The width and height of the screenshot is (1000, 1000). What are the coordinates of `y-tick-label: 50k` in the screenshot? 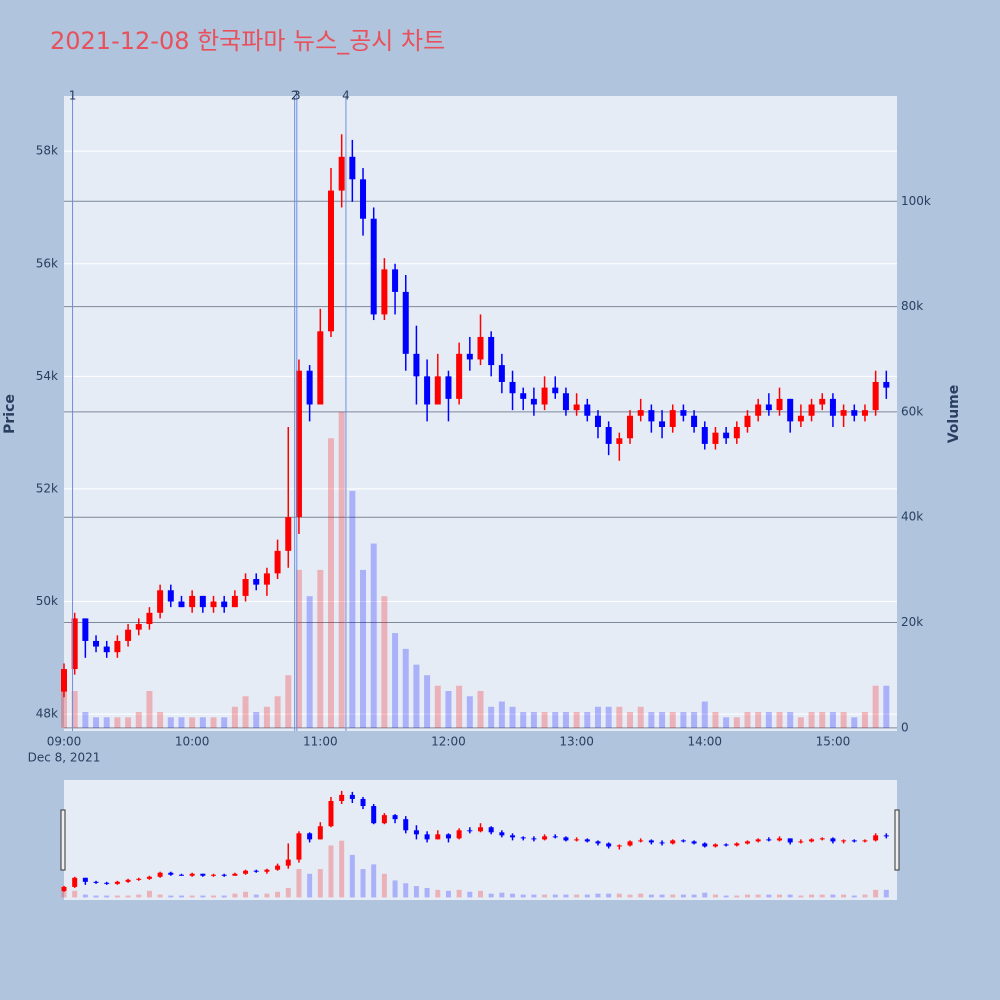 It's located at (47, 601).